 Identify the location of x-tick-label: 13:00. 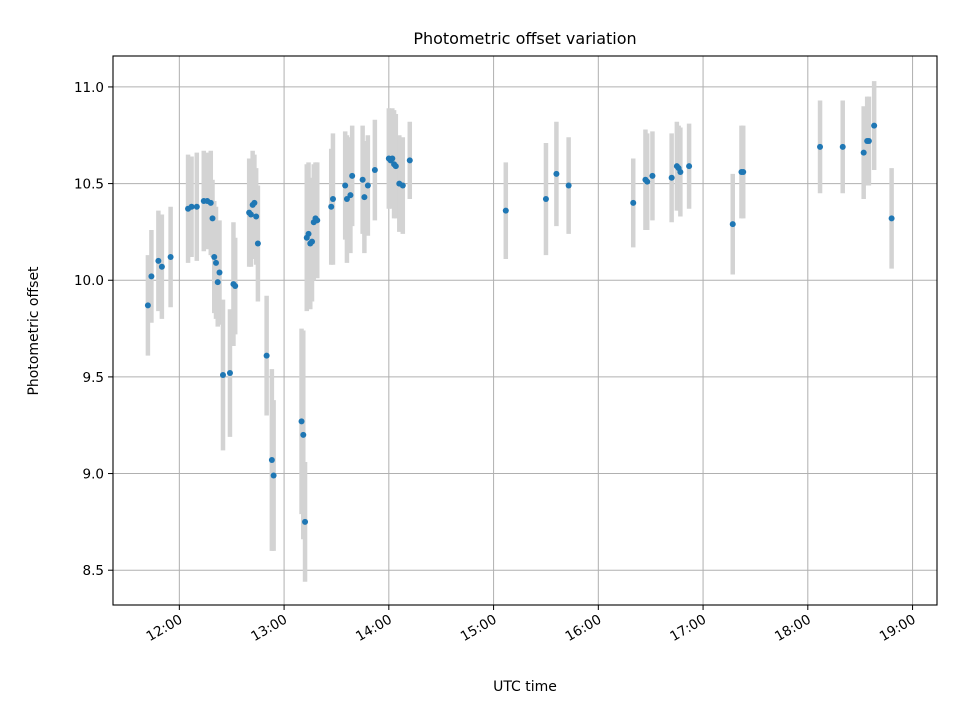
(269, 628).